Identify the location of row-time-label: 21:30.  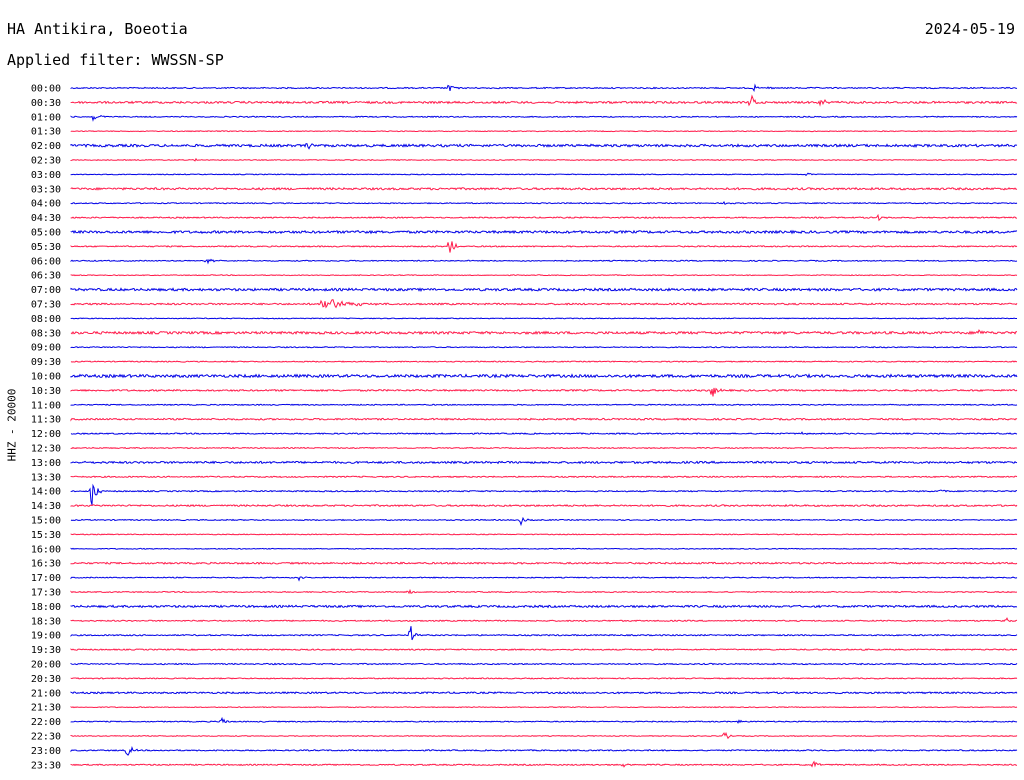
(46, 708).